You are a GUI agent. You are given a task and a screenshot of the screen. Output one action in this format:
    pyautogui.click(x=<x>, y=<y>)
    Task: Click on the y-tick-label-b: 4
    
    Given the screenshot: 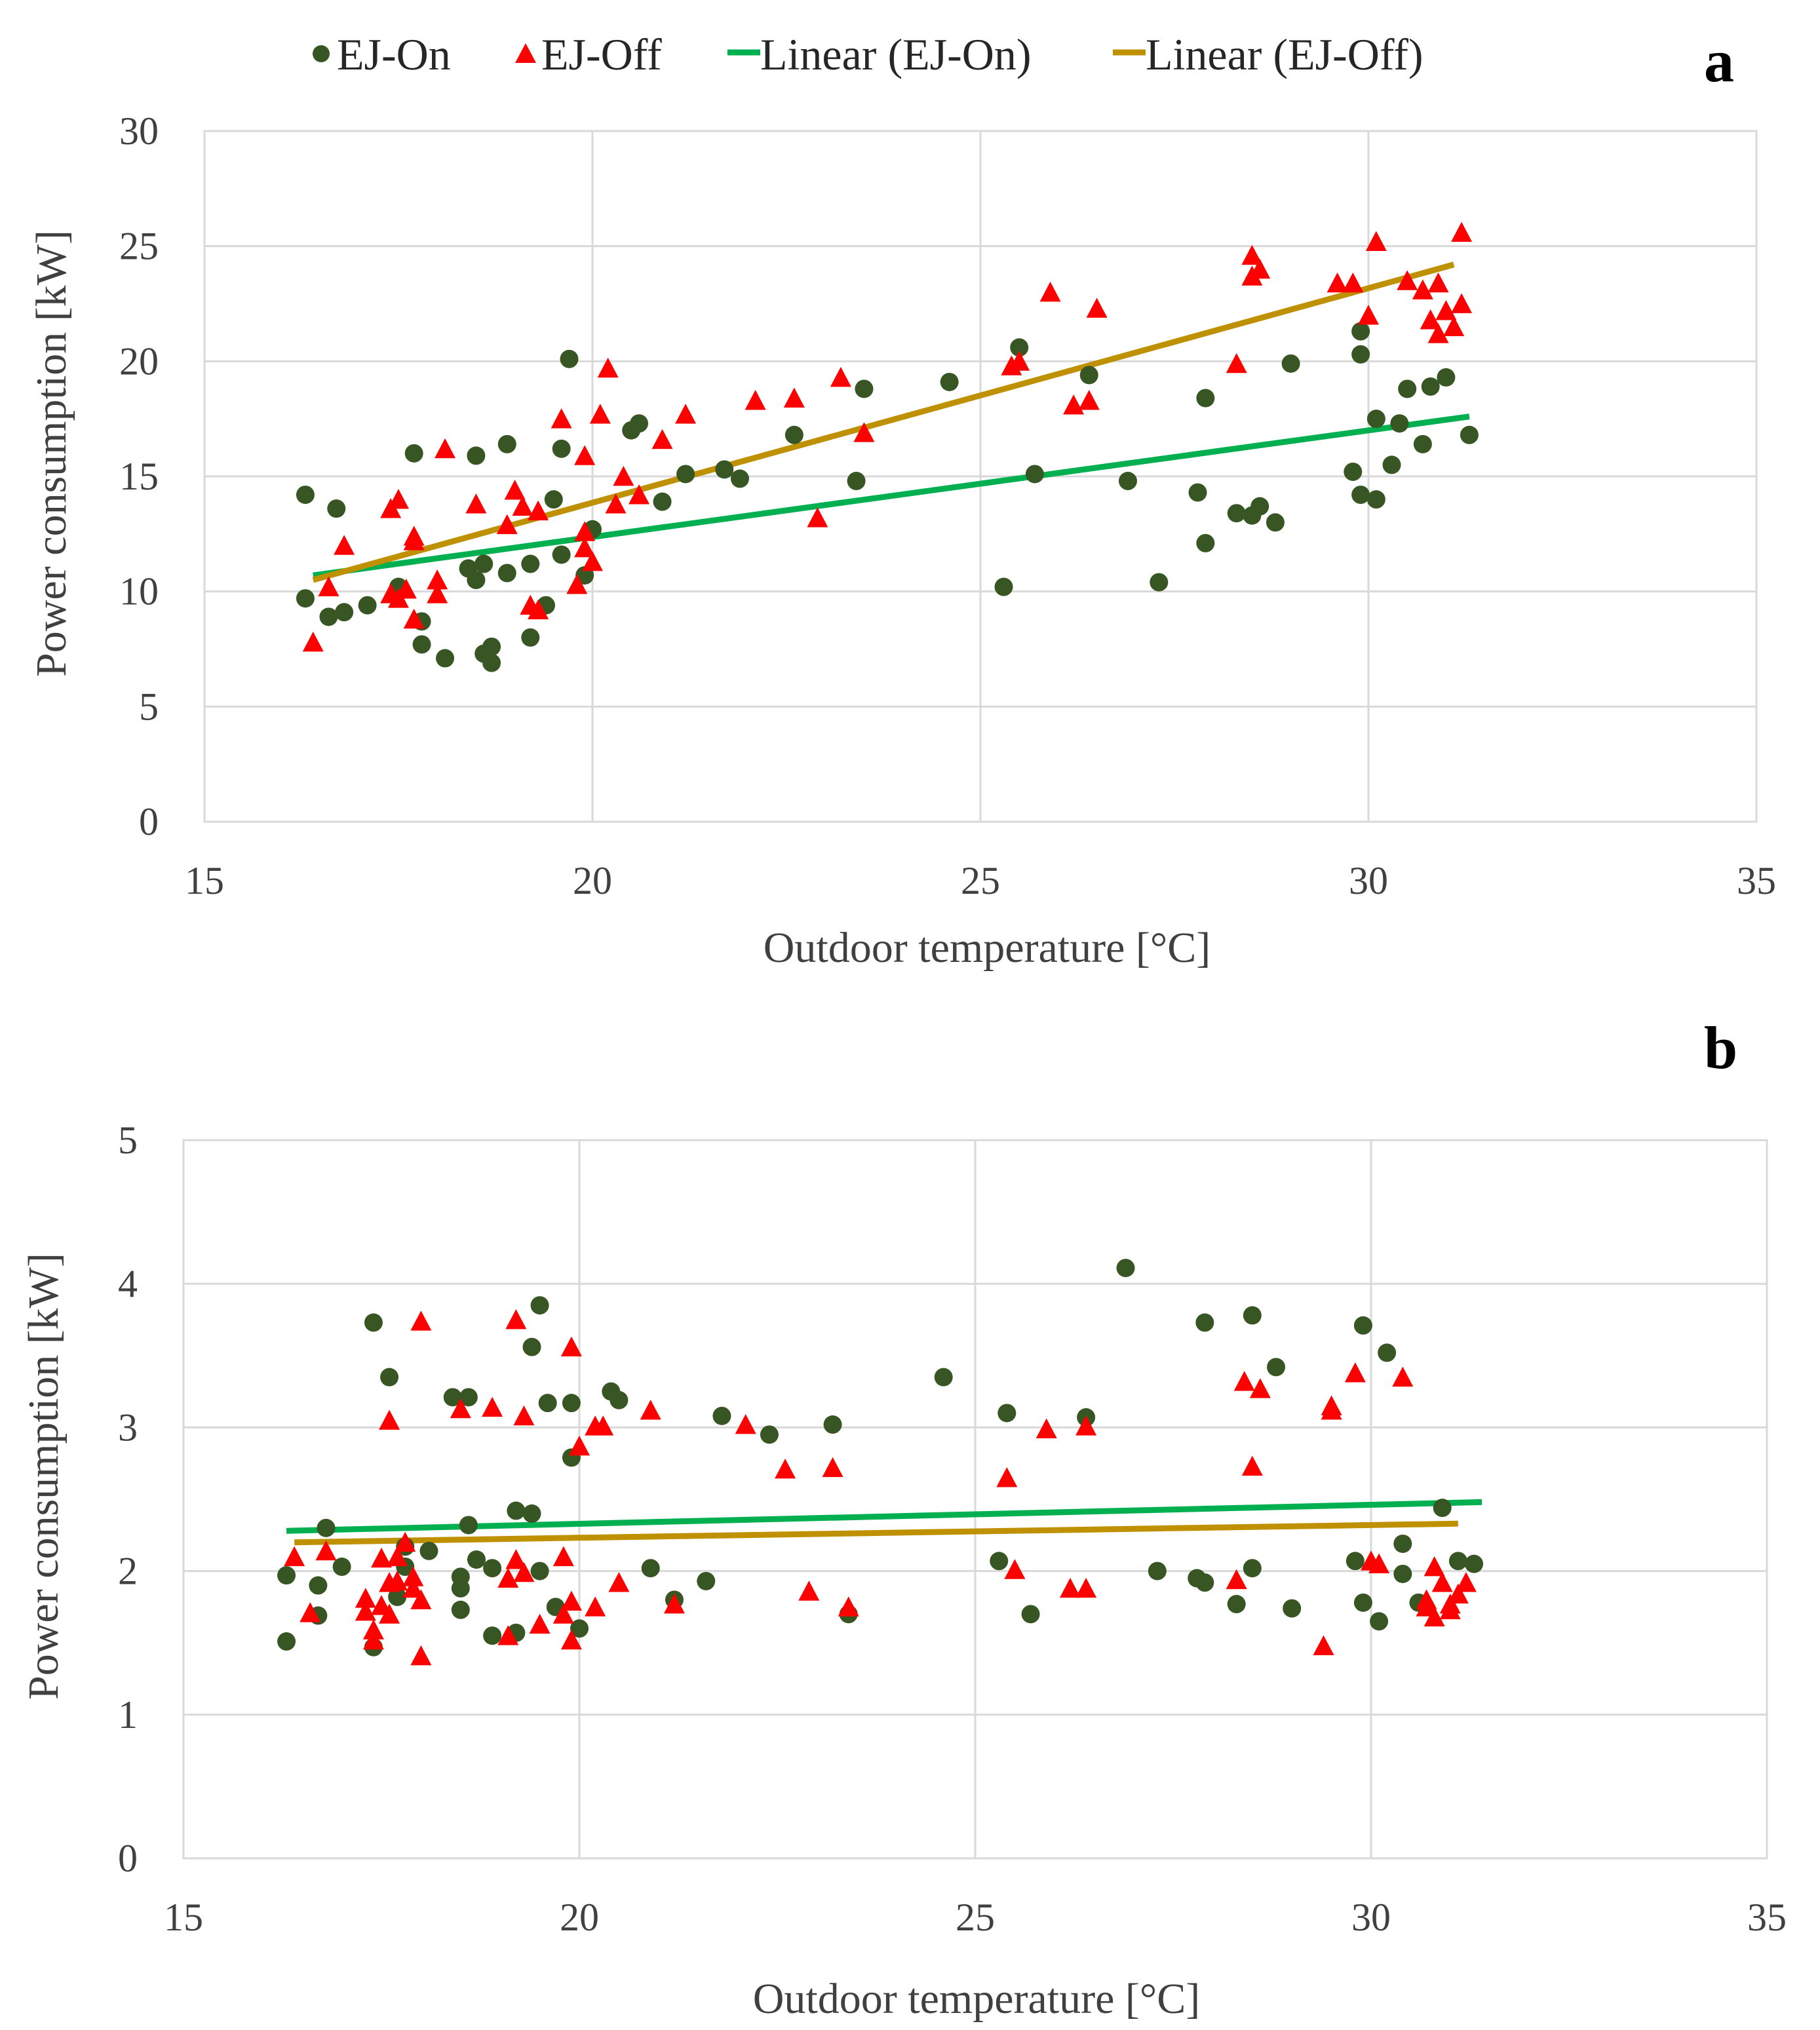 What is the action you would take?
    pyautogui.click(x=128, y=1283)
    